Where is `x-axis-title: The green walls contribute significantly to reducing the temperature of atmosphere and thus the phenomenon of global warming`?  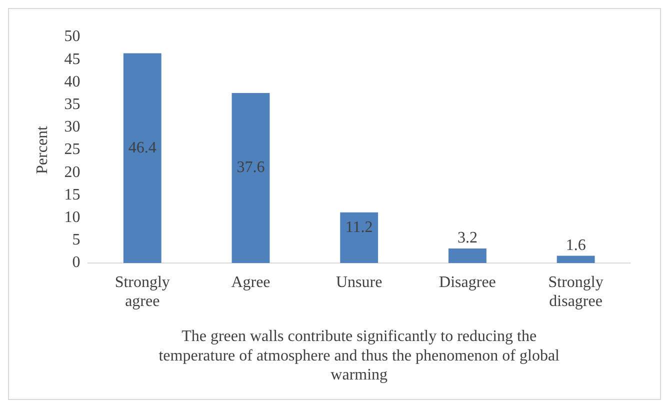 x-axis-title: The green walls contribute significantly to reducing the temperature of atmosphere and thus the phenomenon of global warming is located at coordinates (359, 356).